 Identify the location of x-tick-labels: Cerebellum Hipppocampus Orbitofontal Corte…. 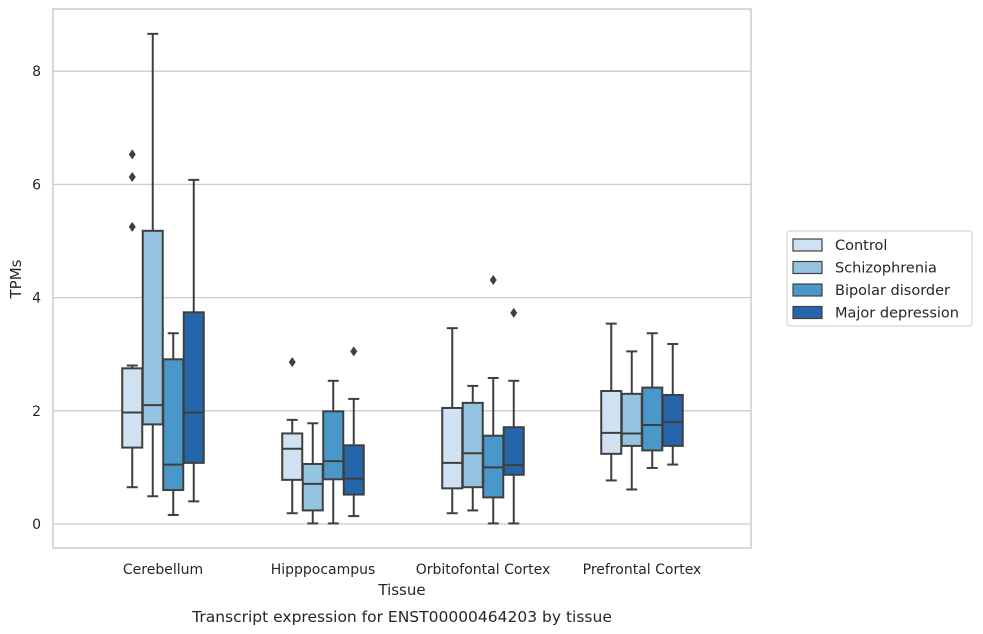
(412, 570).